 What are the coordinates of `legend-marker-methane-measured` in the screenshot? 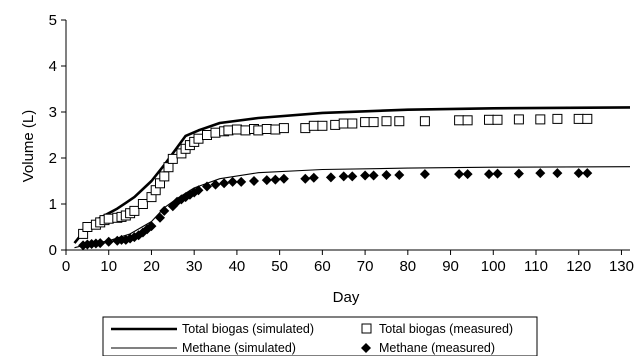 It's located at (366, 348).